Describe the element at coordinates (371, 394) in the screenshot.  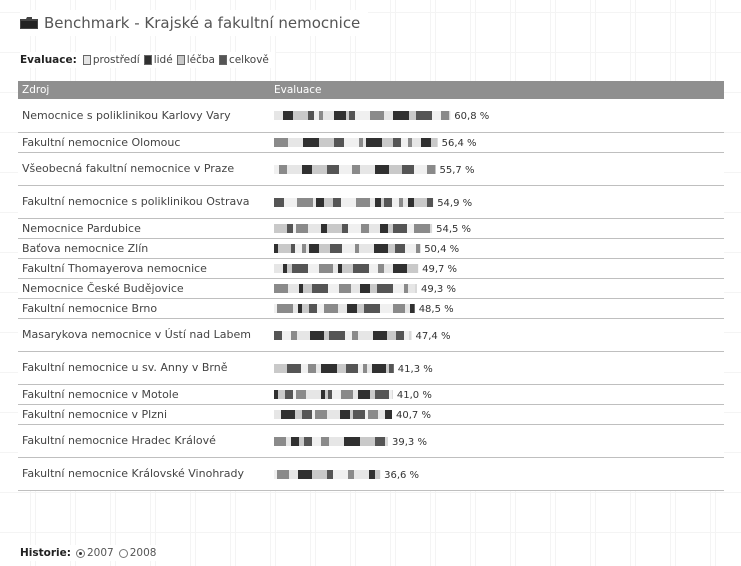
I see `table-row: Fakultní nemocnice v Motole 41,0 %` at that location.